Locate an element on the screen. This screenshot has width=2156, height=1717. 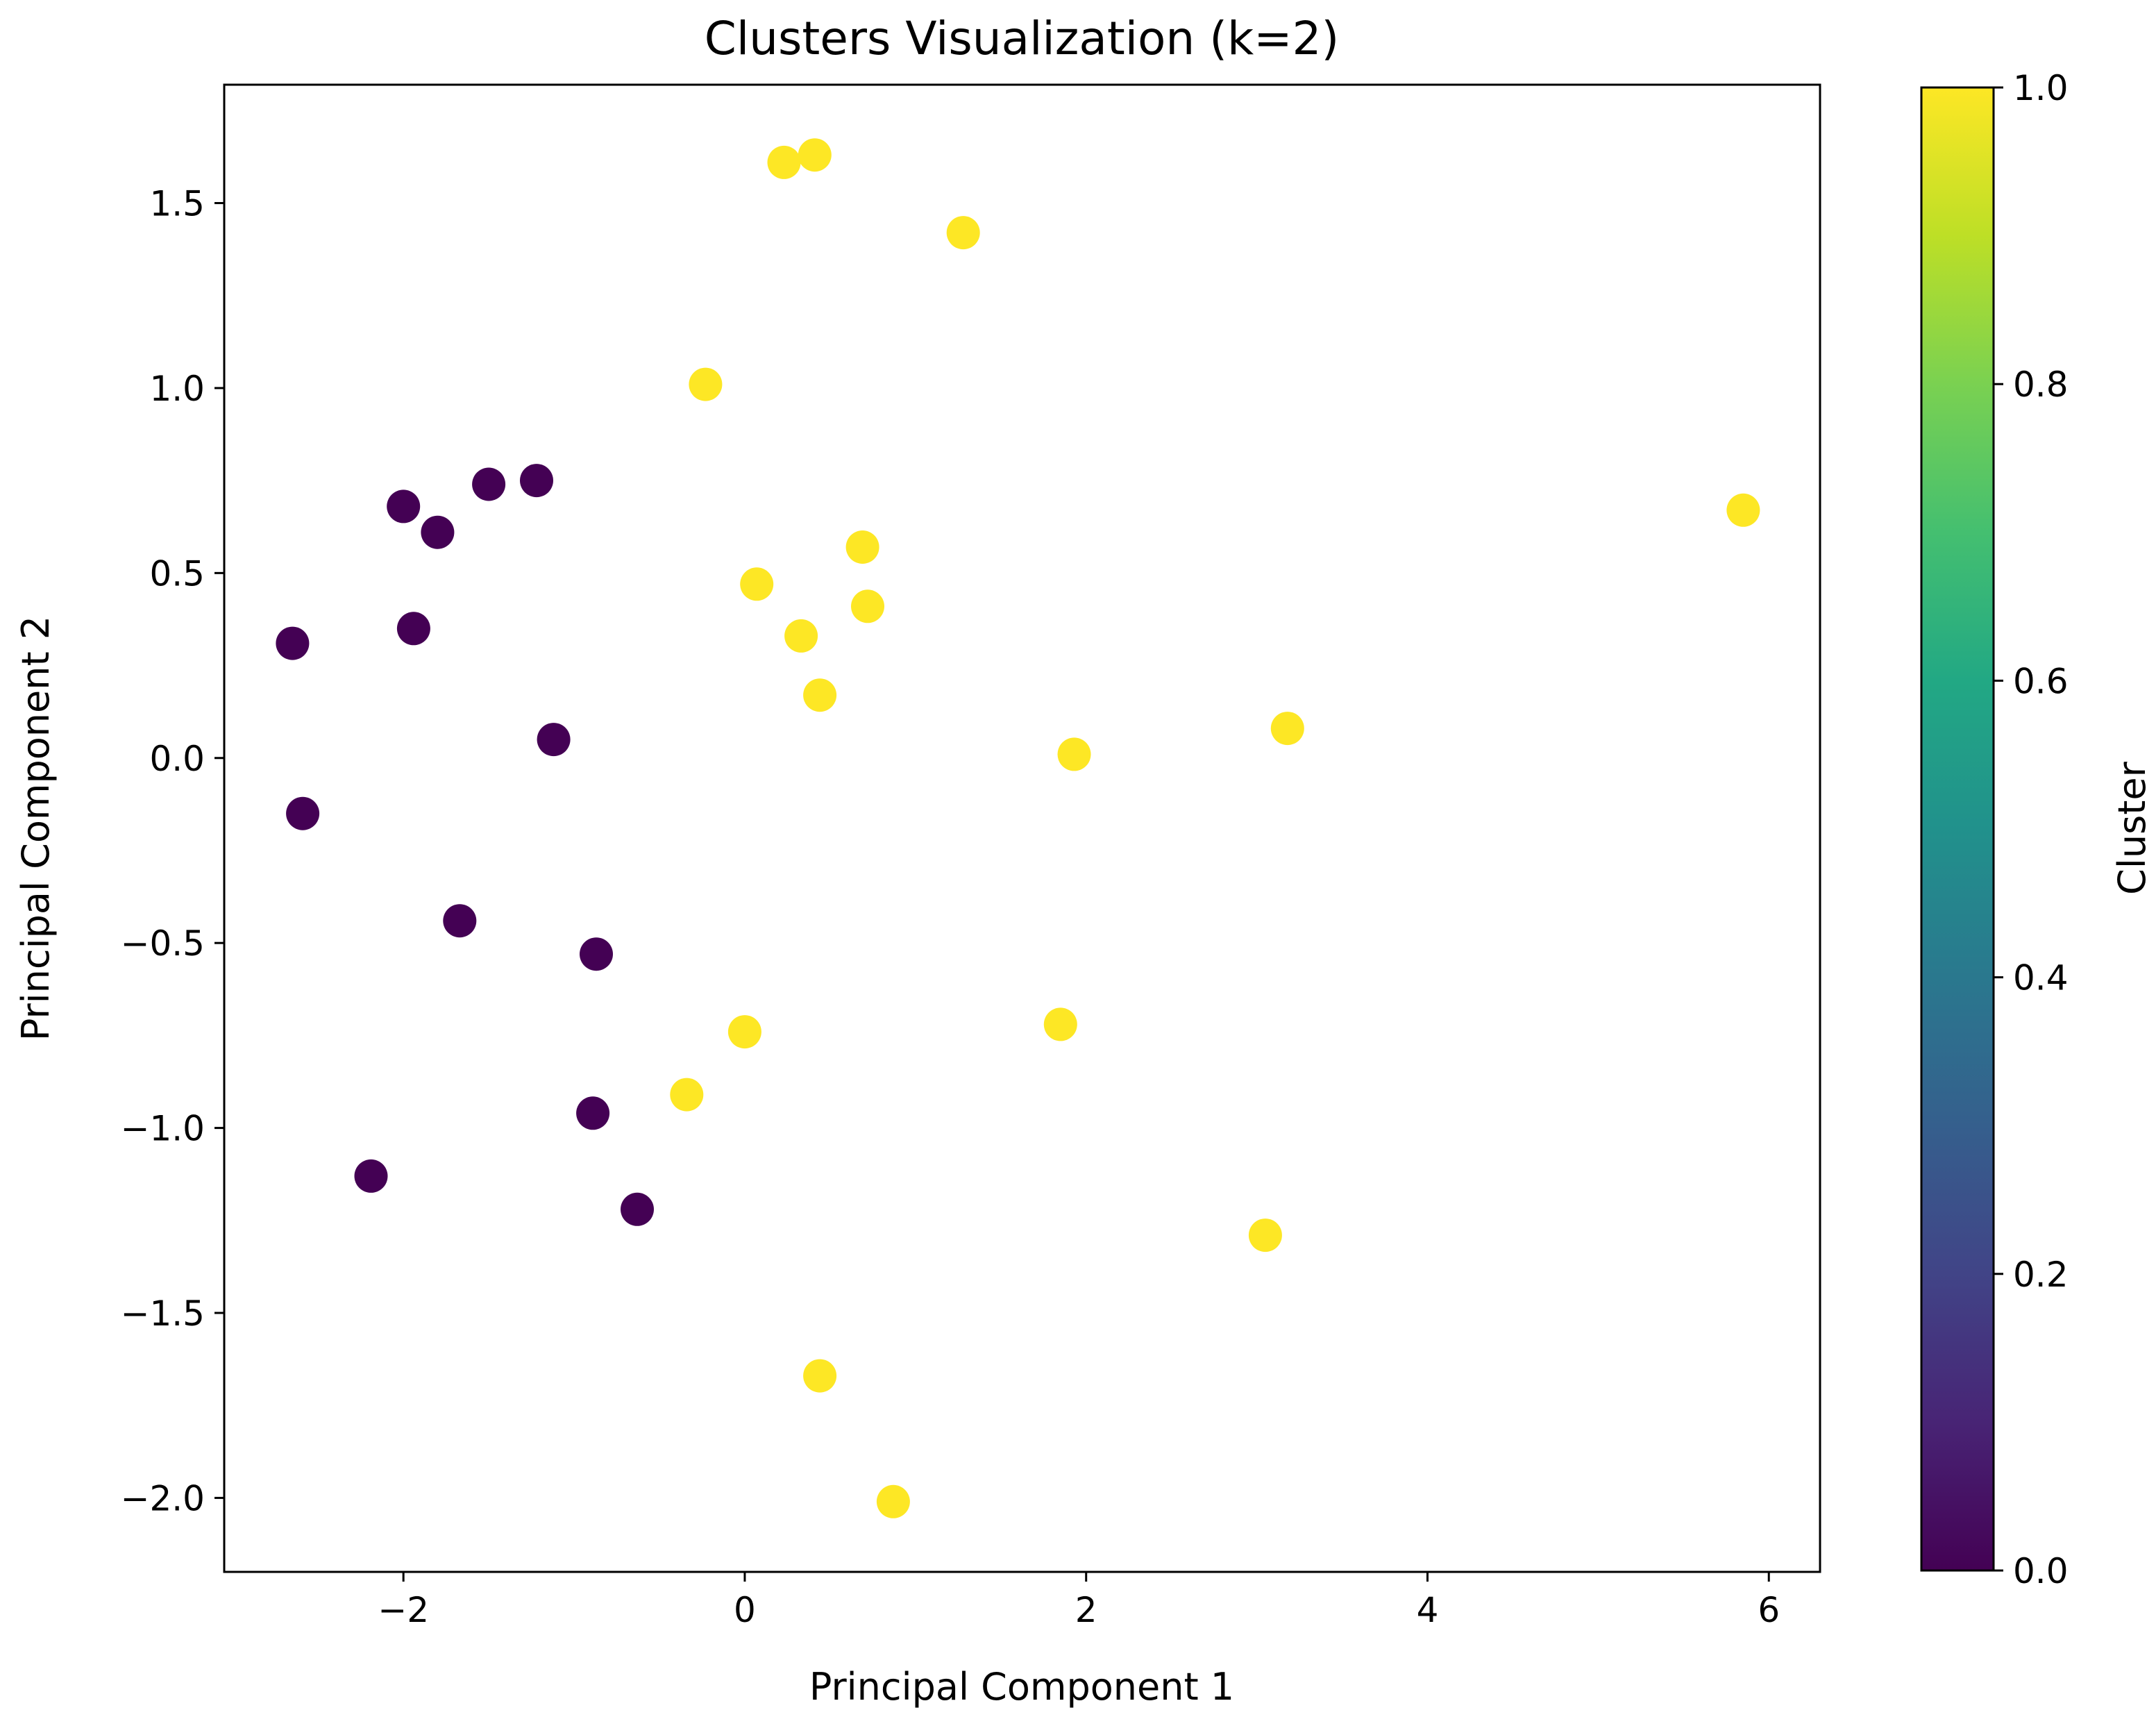
y-tick-label: −1.0 is located at coordinates (163, 1129).